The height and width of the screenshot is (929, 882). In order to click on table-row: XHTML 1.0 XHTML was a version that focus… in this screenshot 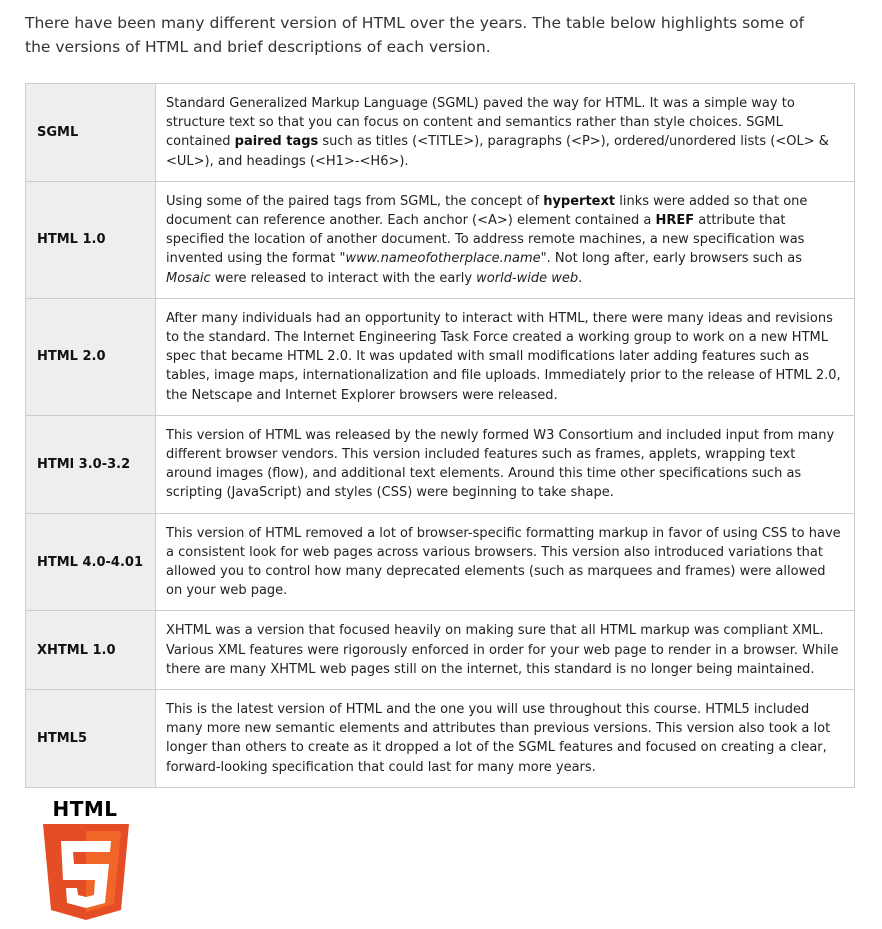, I will do `click(440, 650)`.